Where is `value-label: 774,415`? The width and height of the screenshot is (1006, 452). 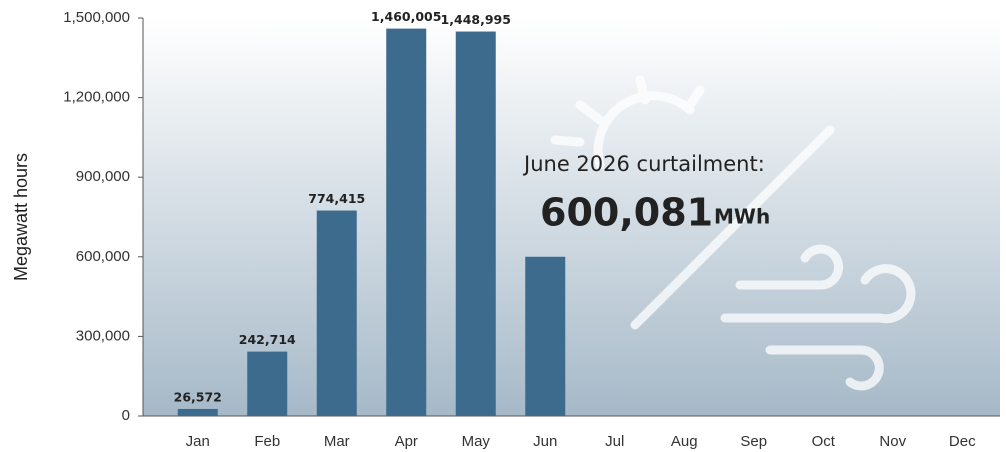 value-label: 774,415 is located at coordinates (336, 198).